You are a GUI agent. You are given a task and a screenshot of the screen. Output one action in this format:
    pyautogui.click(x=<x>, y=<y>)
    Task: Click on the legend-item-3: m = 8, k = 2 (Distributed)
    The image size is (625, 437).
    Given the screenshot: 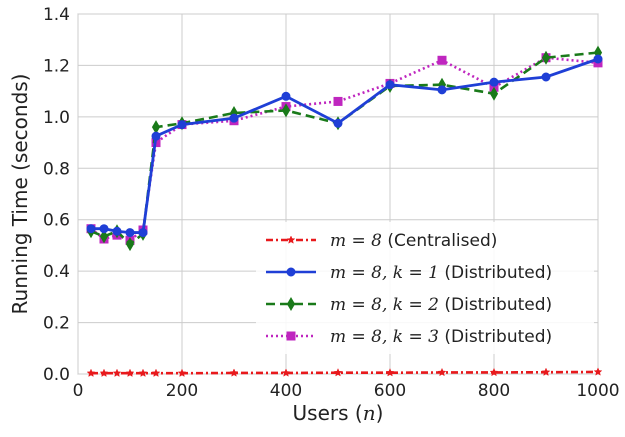 What is the action you would take?
    pyautogui.click(x=409, y=305)
    